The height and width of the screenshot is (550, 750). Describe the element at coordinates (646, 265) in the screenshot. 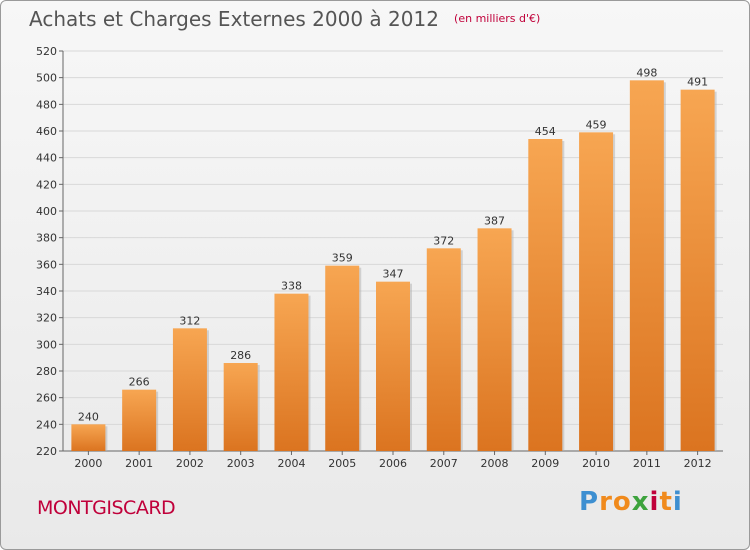

I see `bar-2011` at that location.